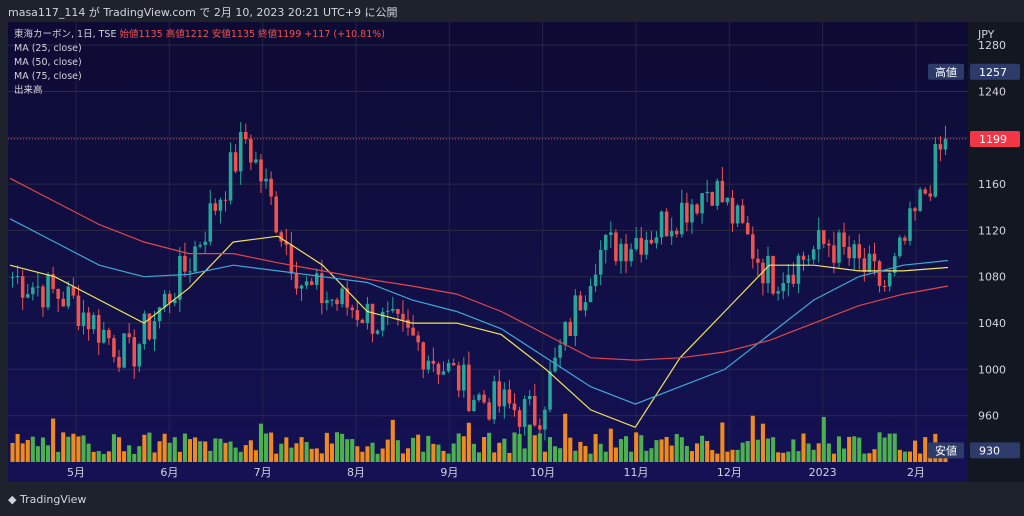 The height and width of the screenshot is (516, 1024). Describe the element at coordinates (47, 499) in the screenshot. I see `tradingview-logo: ◆ TradingView` at that location.